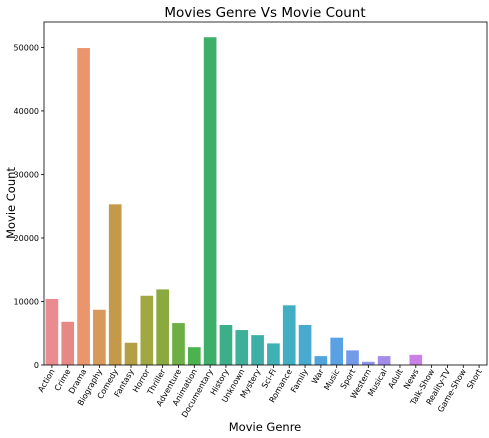 The width and height of the screenshot is (489, 438). Describe the element at coordinates (68, 343) in the screenshot. I see `bar-crime` at that location.